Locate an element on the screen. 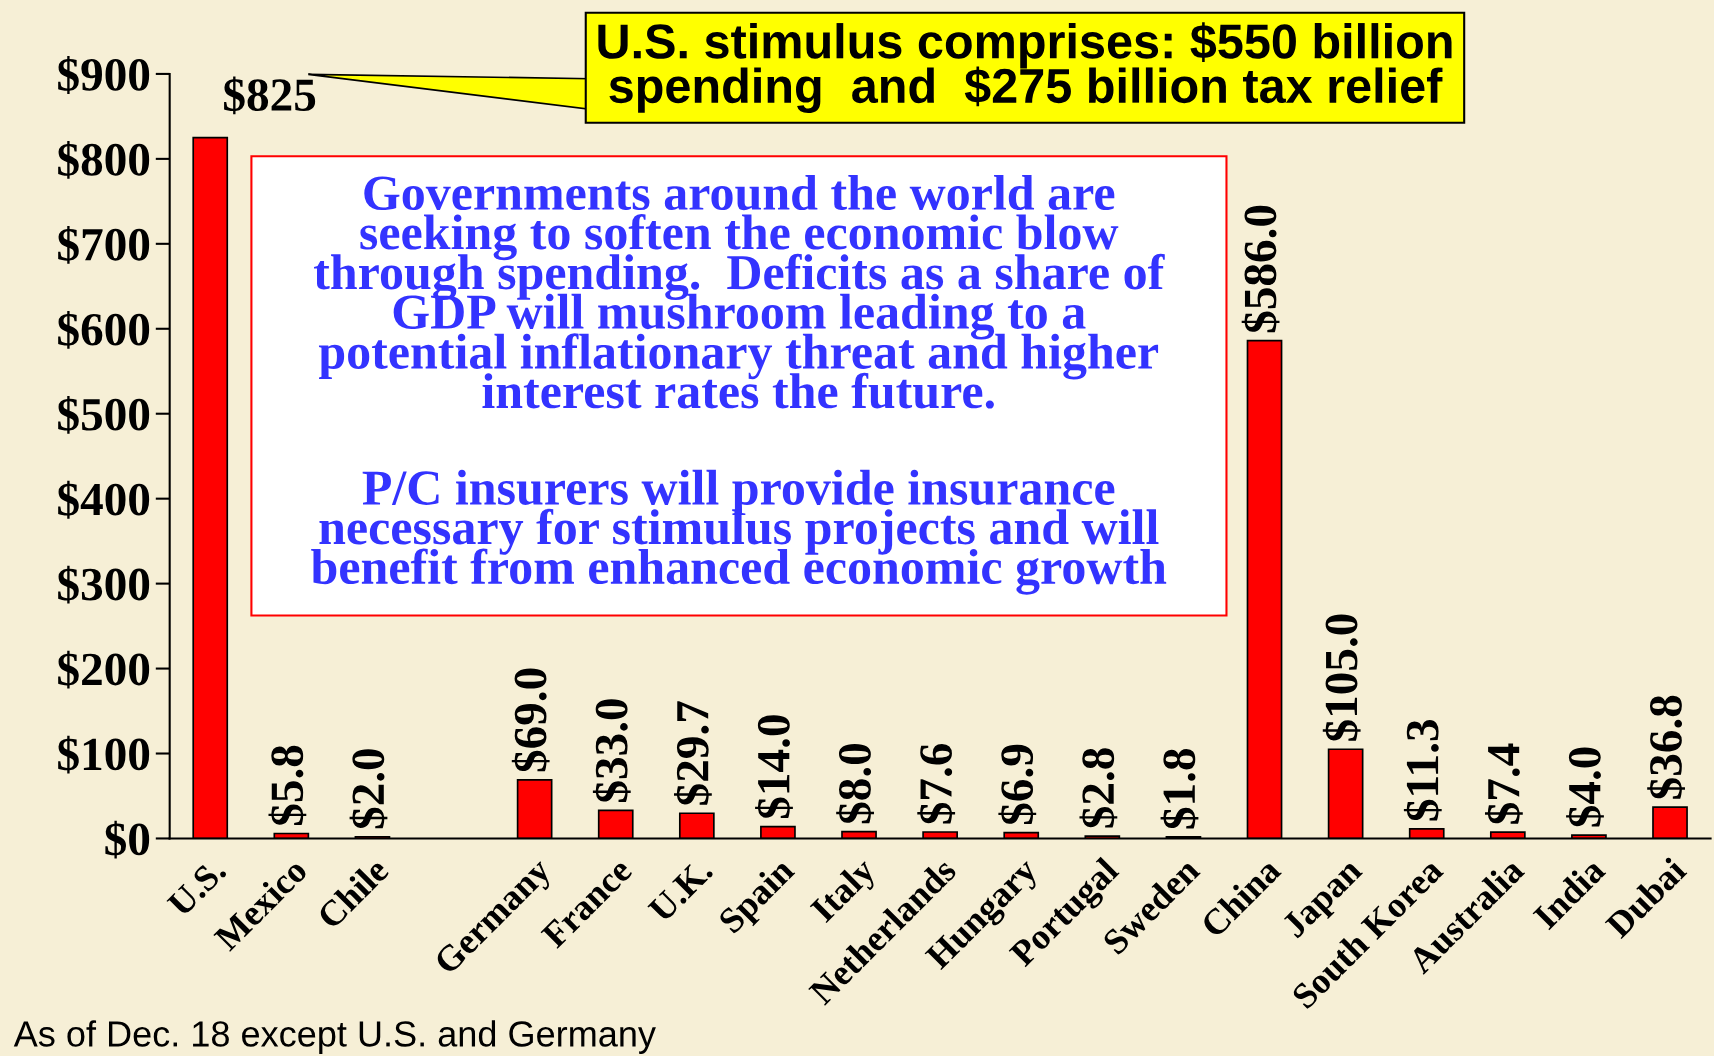 The width and height of the screenshot is (1714, 1056). text: As of Dec. 18 except U.S. and Germany is located at coordinates (334, 1037).